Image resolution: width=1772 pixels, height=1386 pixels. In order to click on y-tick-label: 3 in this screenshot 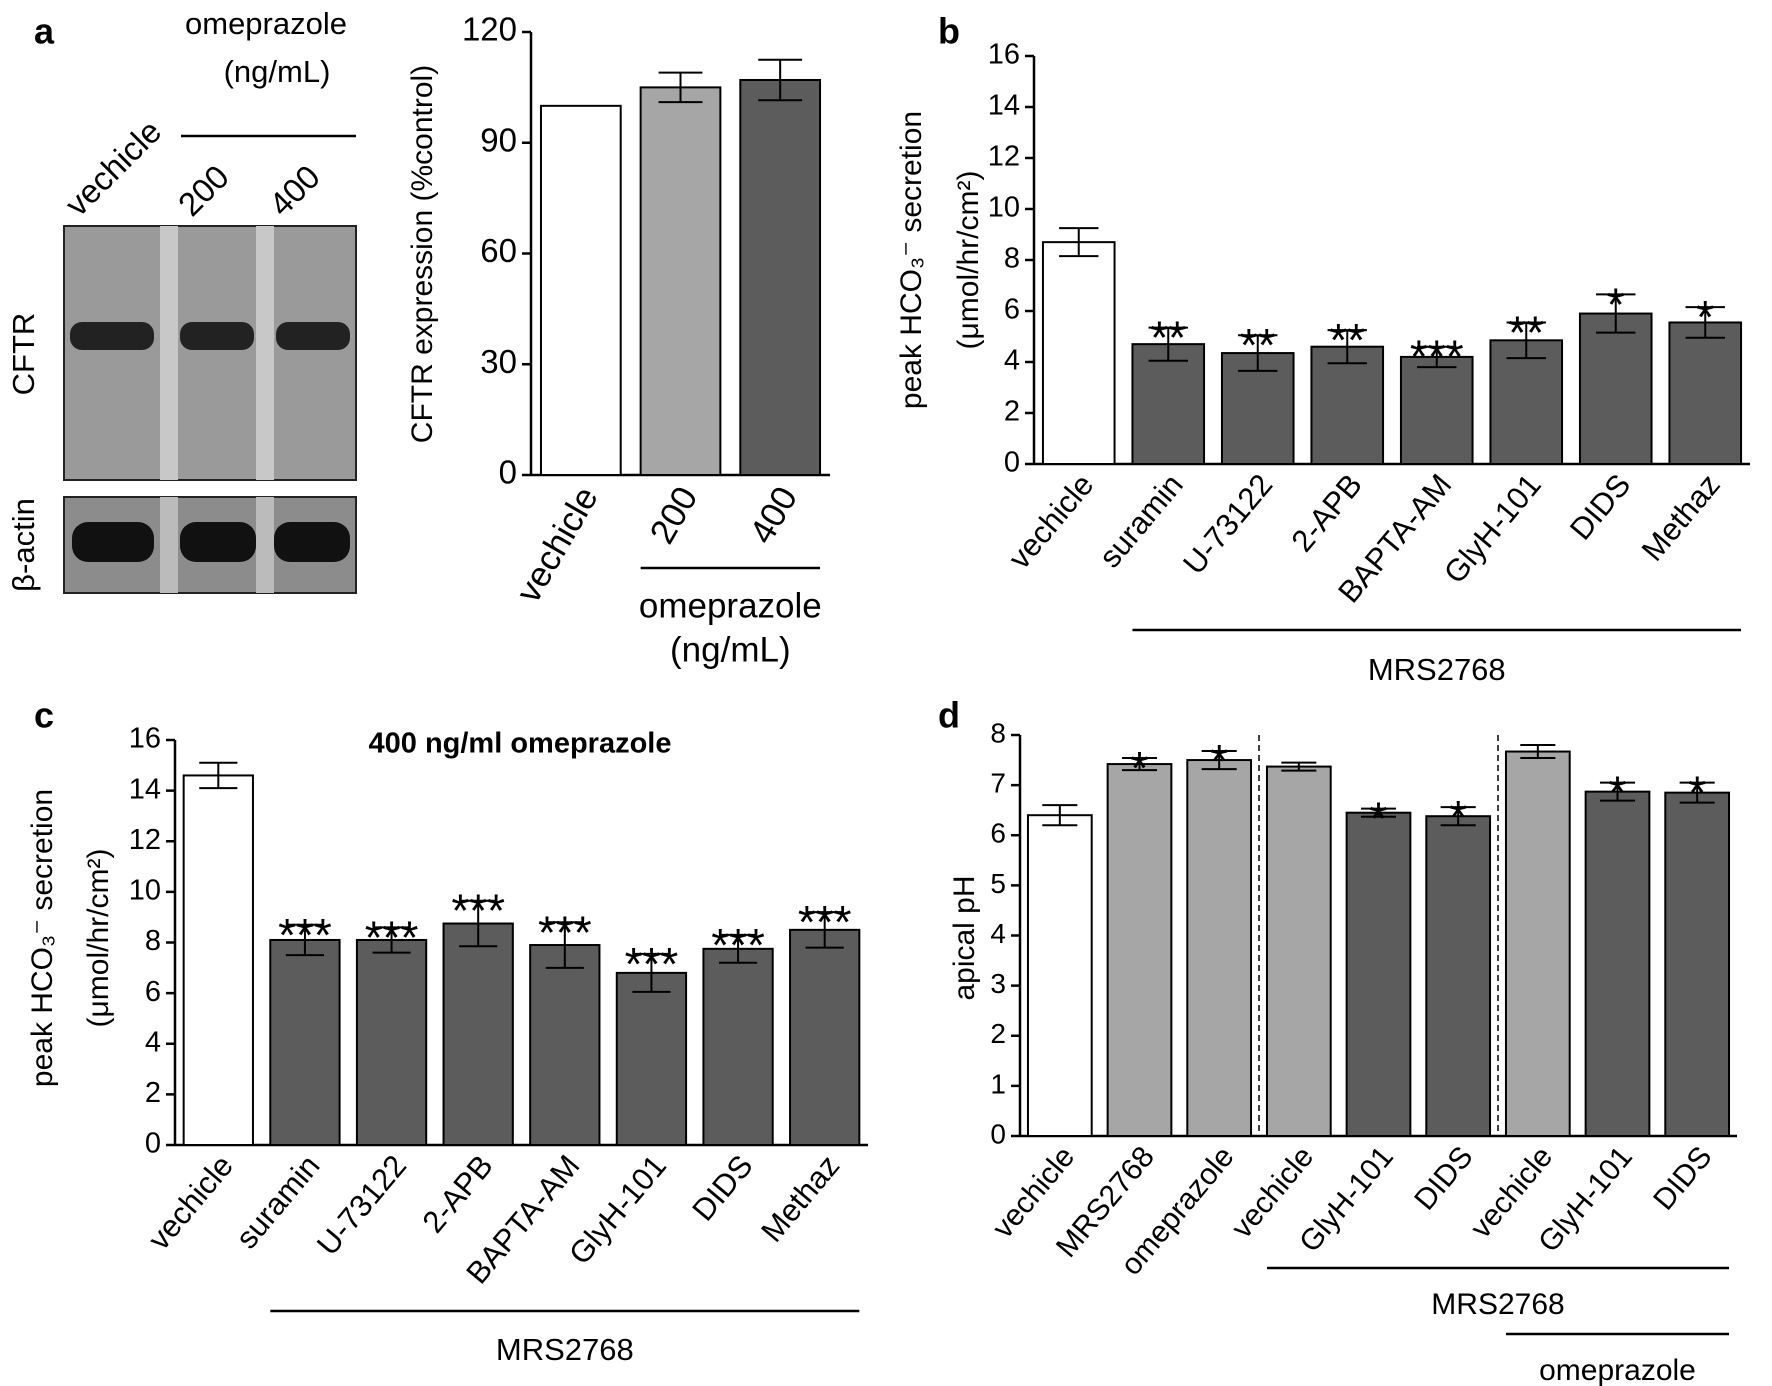, I will do `click(998, 983)`.